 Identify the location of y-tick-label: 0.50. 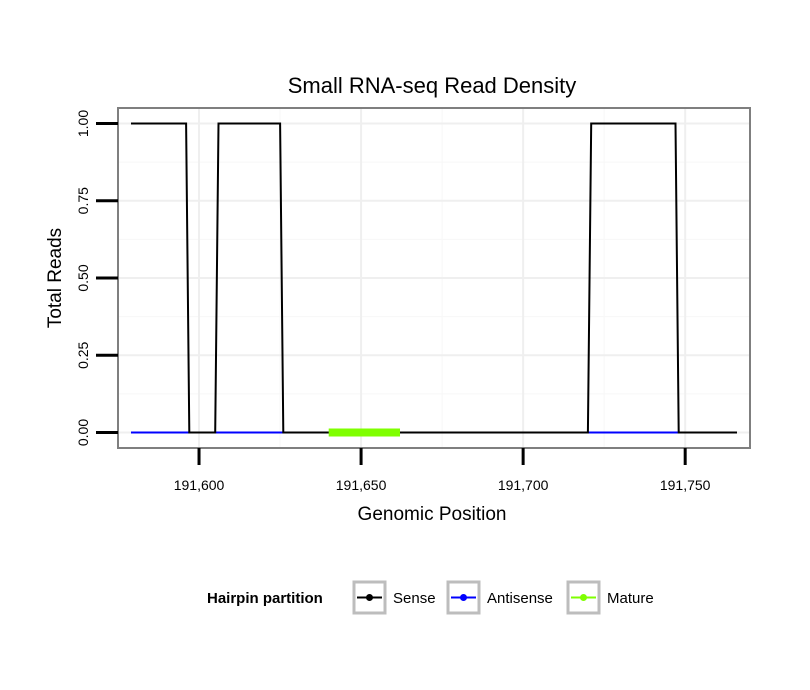
(83, 277).